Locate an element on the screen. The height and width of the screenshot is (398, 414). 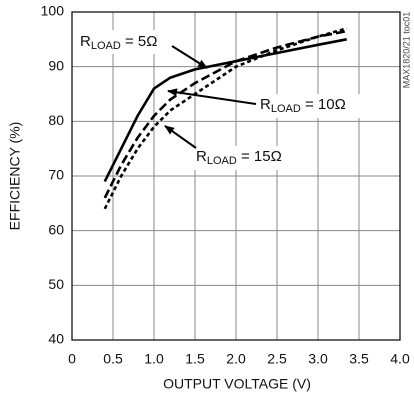
series-label: RLOAD = 15Ω is located at coordinates (239, 157).